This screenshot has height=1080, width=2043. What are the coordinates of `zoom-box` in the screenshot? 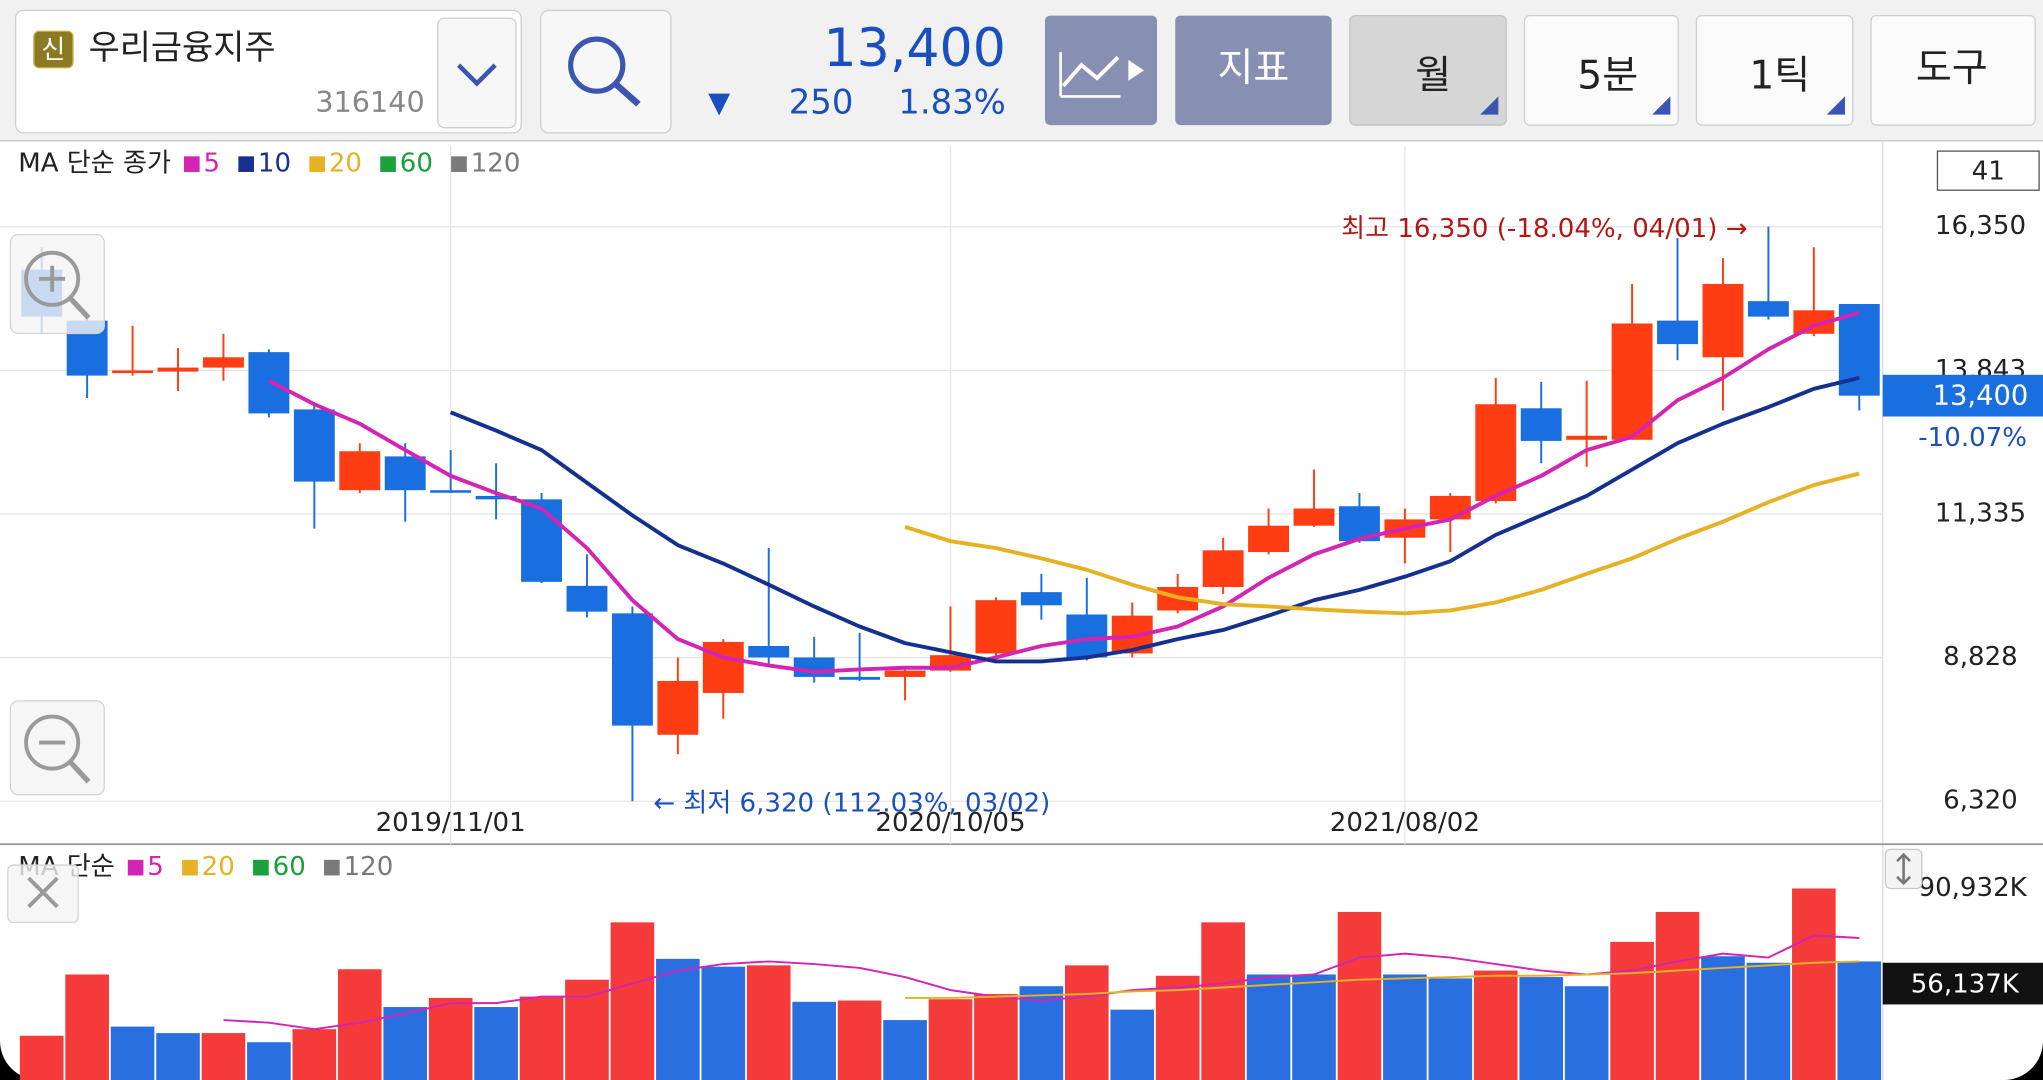 It's located at (57, 748).